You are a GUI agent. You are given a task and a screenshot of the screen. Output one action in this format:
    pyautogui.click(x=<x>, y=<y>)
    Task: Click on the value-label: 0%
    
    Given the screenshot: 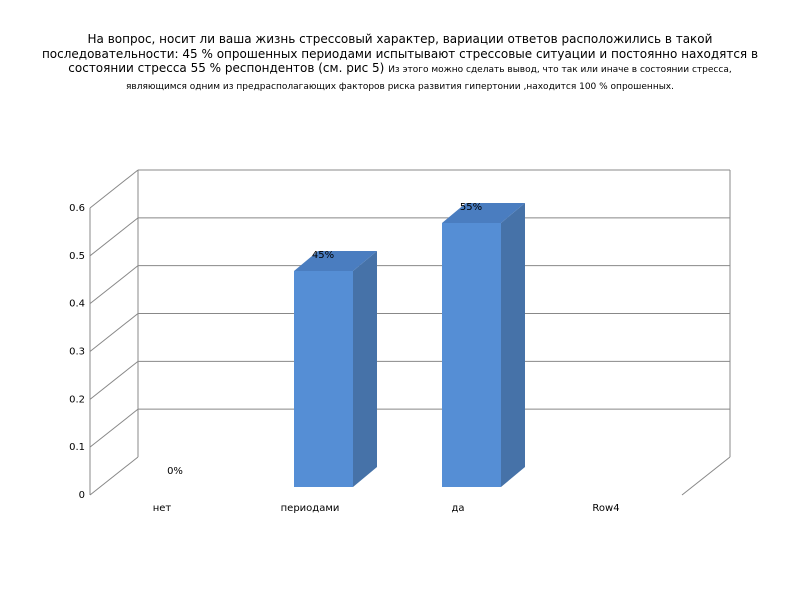 What is the action you would take?
    pyautogui.click(x=175, y=471)
    